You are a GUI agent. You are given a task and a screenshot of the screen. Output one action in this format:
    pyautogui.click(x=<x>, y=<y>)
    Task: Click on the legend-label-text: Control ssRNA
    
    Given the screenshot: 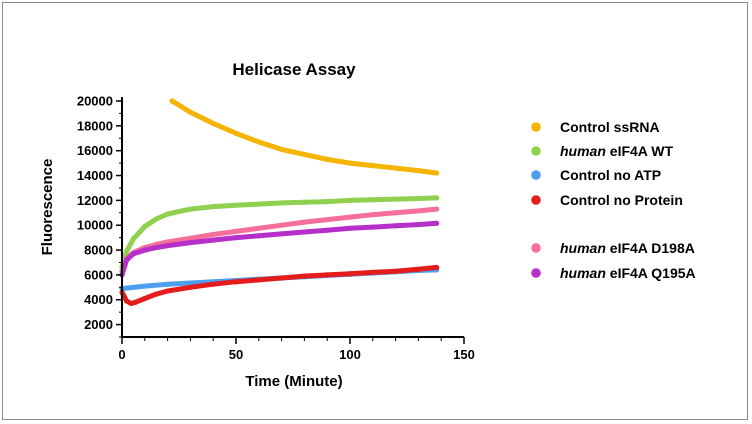 What is the action you would take?
    pyautogui.click(x=610, y=127)
    